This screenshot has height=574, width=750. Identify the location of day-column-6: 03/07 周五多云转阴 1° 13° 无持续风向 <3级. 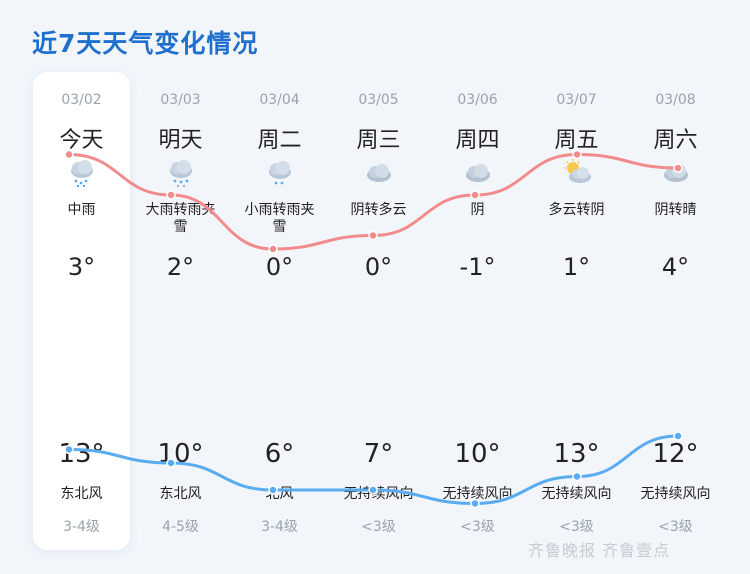
(576, 311).